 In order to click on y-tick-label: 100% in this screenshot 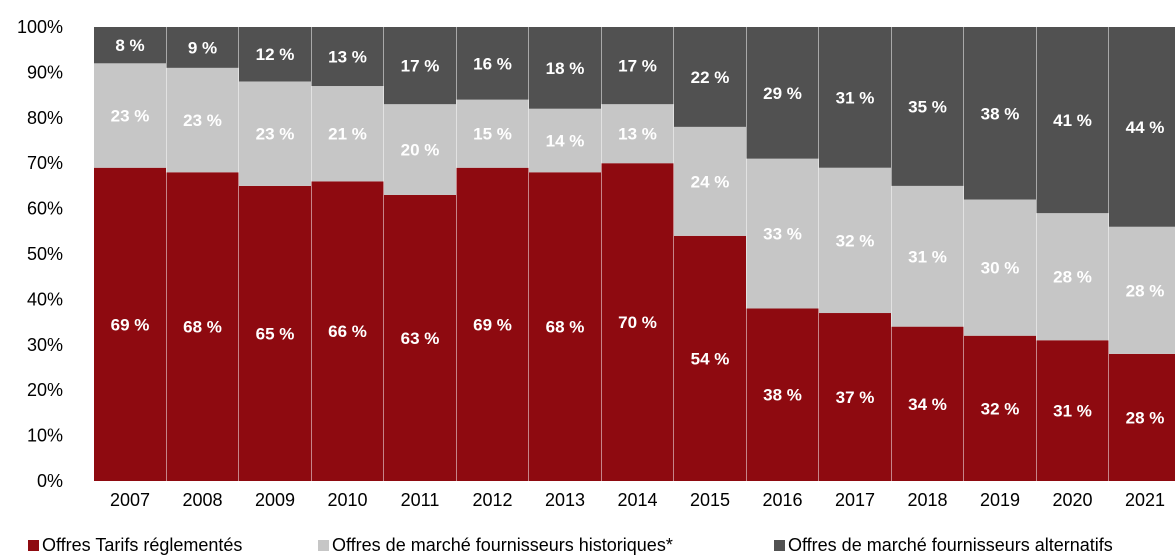, I will do `click(40, 27)`.